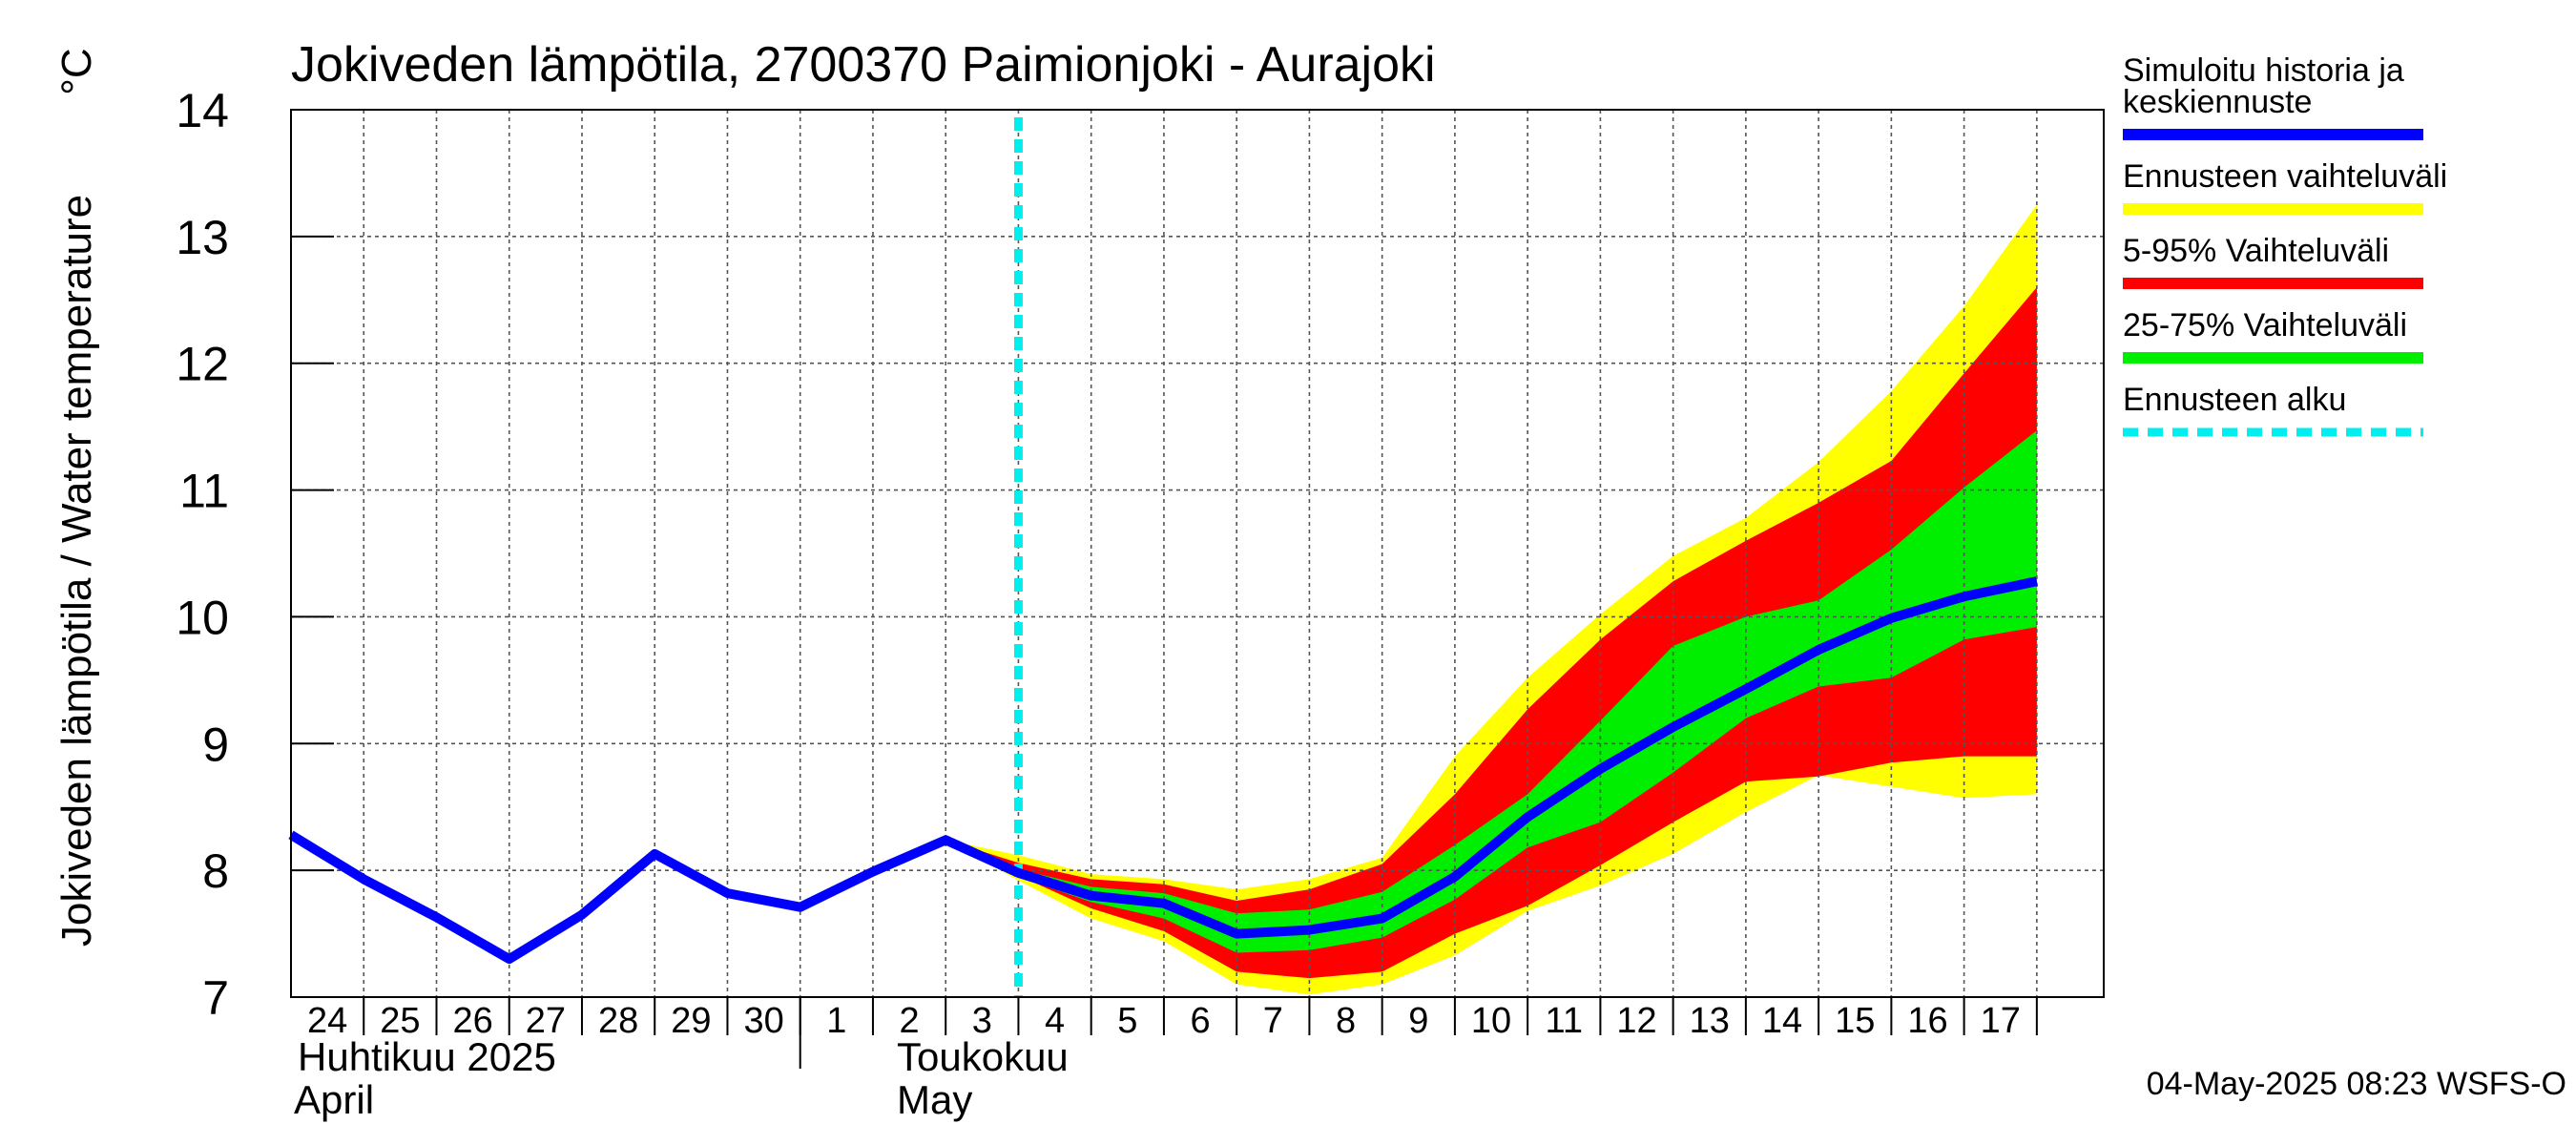  What do you see at coordinates (2263, 70) in the screenshot?
I see `legend-median-label-line1: Simuloitu historia ja` at bounding box center [2263, 70].